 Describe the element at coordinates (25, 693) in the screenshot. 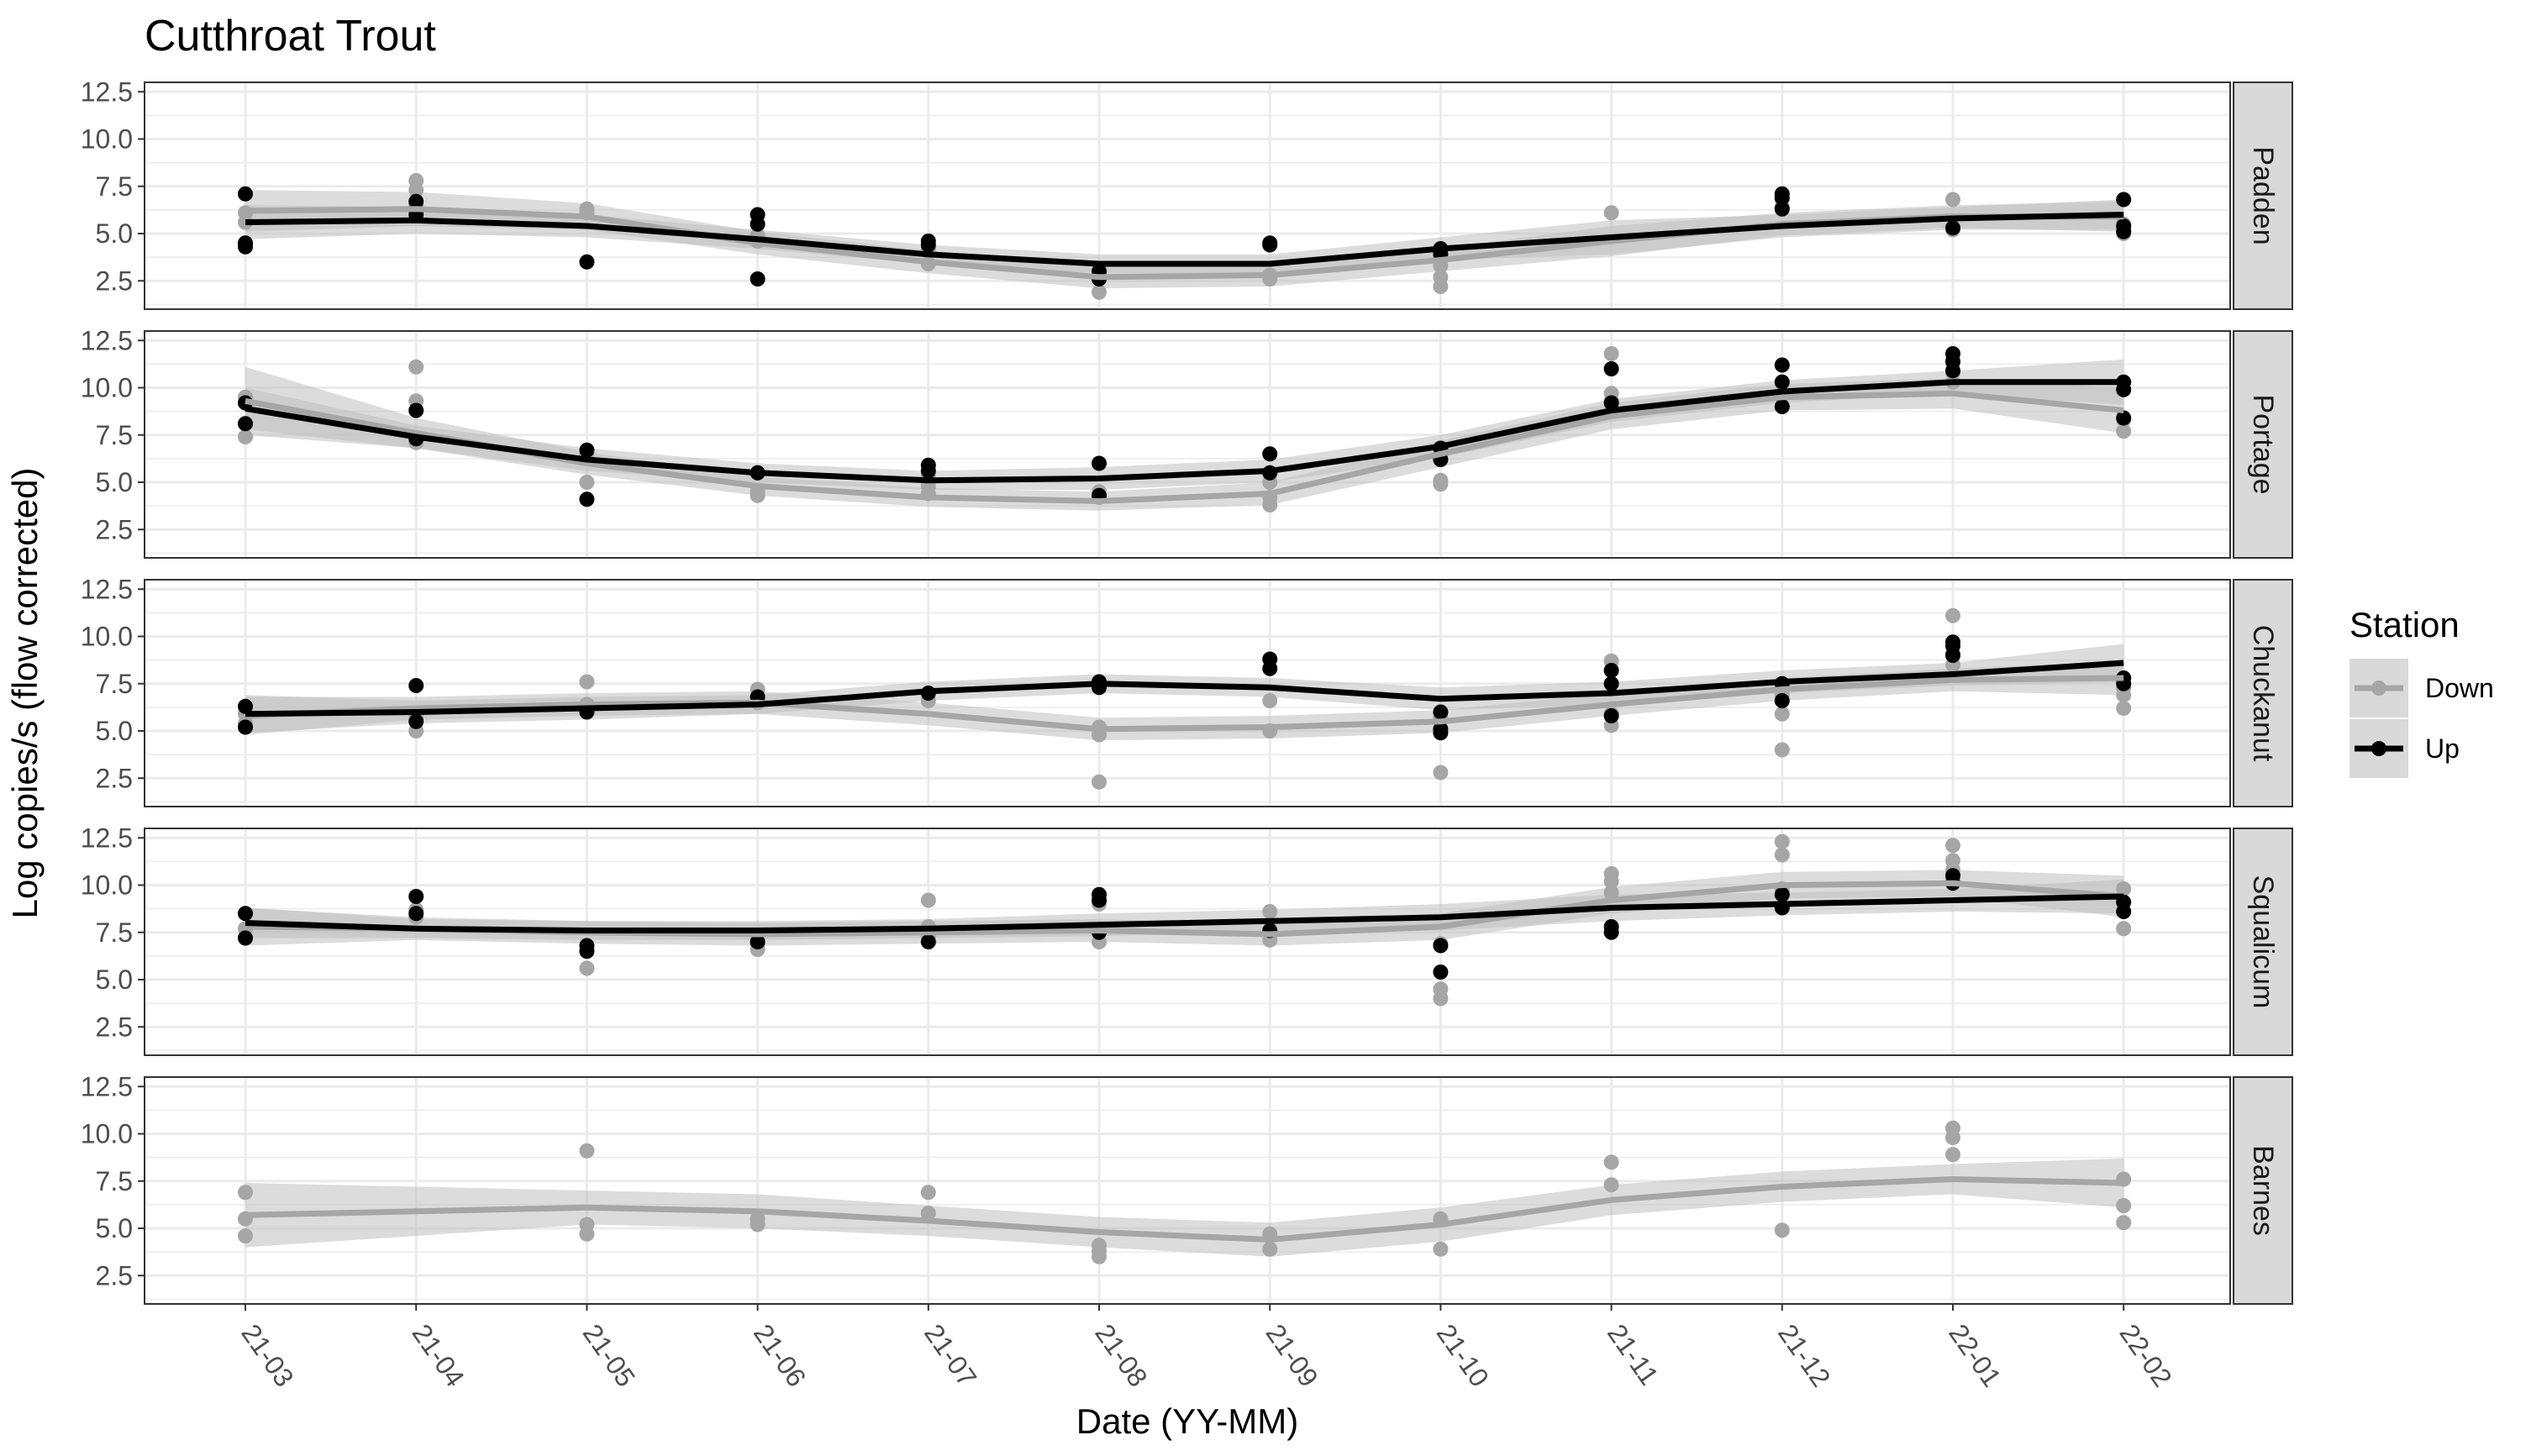

I see `y-axis-title: Log copies/s (flow corrected)` at that location.